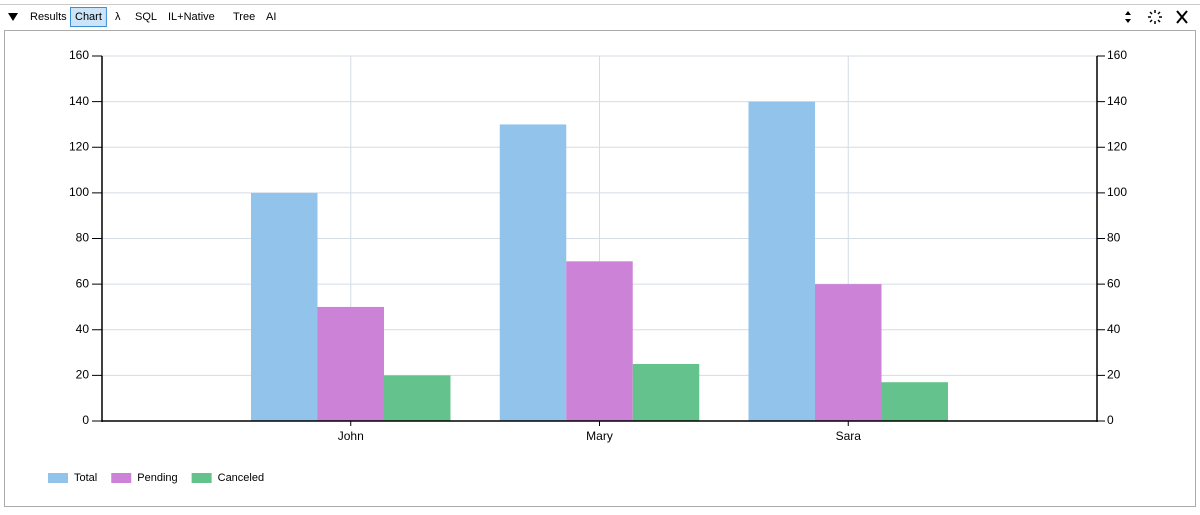 The image size is (1200, 515). Describe the element at coordinates (191, 17) in the screenshot. I see `tab: IL+Native` at that location.